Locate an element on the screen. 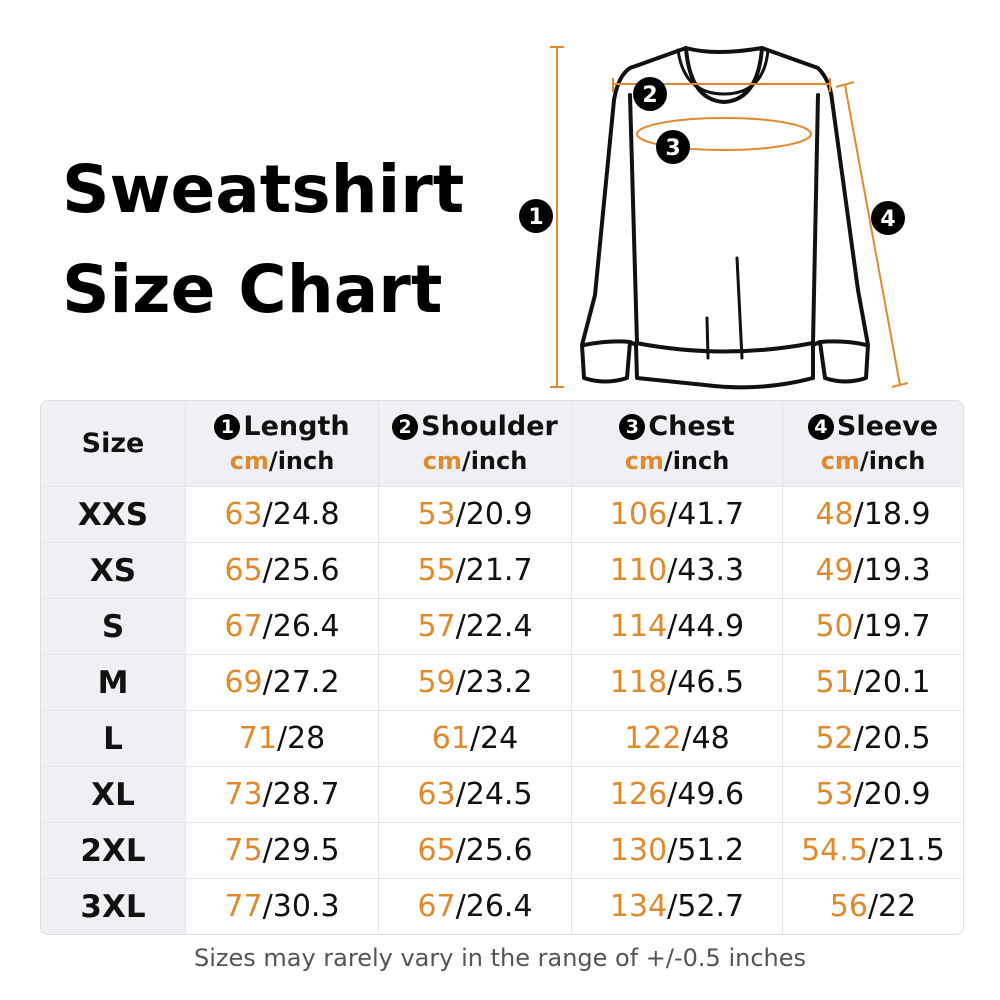 The image size is (1000, 1000). header-chest: 3 Chest cm/inch is located at coordinates (677, 444).